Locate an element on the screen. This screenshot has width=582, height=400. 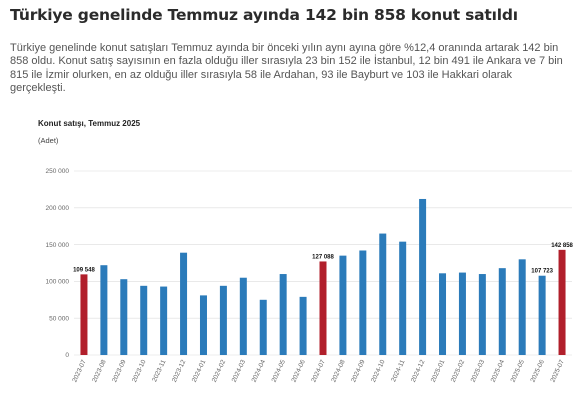
x-tick-label: 2023-10 is located at coordinates (139, 371).